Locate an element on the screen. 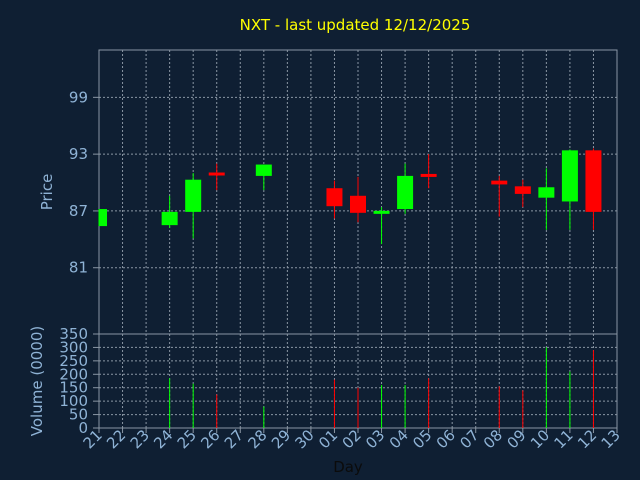  price-axis-label: Price is located at coordinates (47, 192).